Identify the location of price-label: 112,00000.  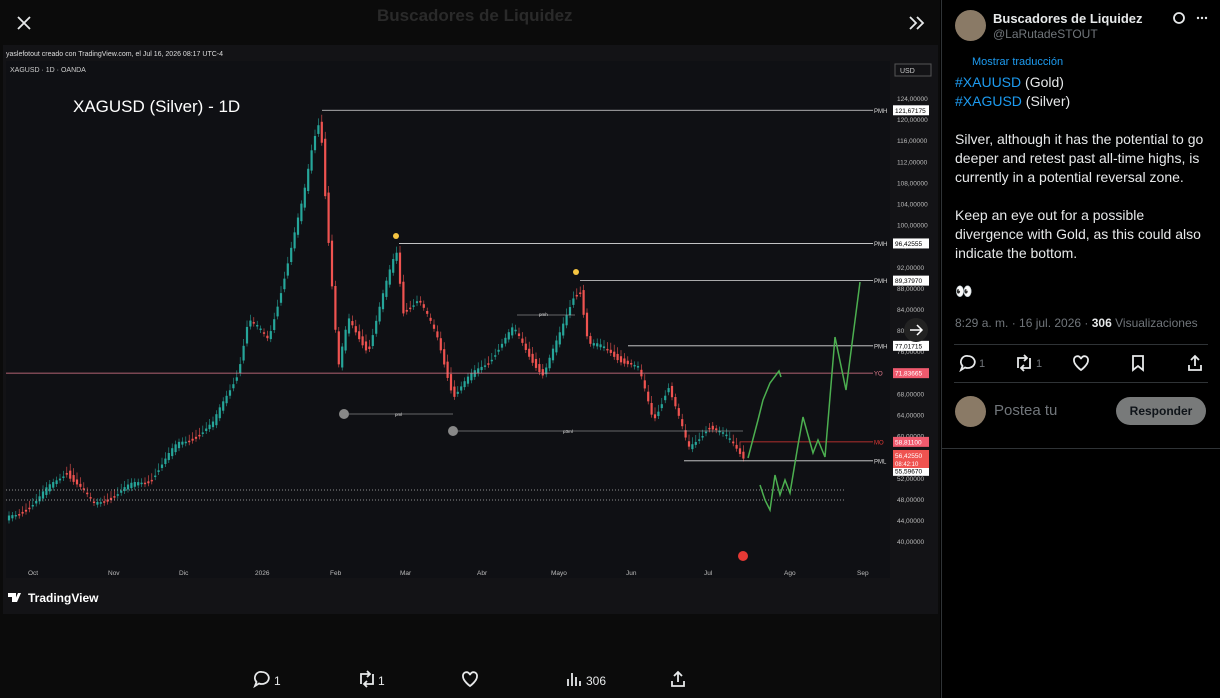
(912, 162).